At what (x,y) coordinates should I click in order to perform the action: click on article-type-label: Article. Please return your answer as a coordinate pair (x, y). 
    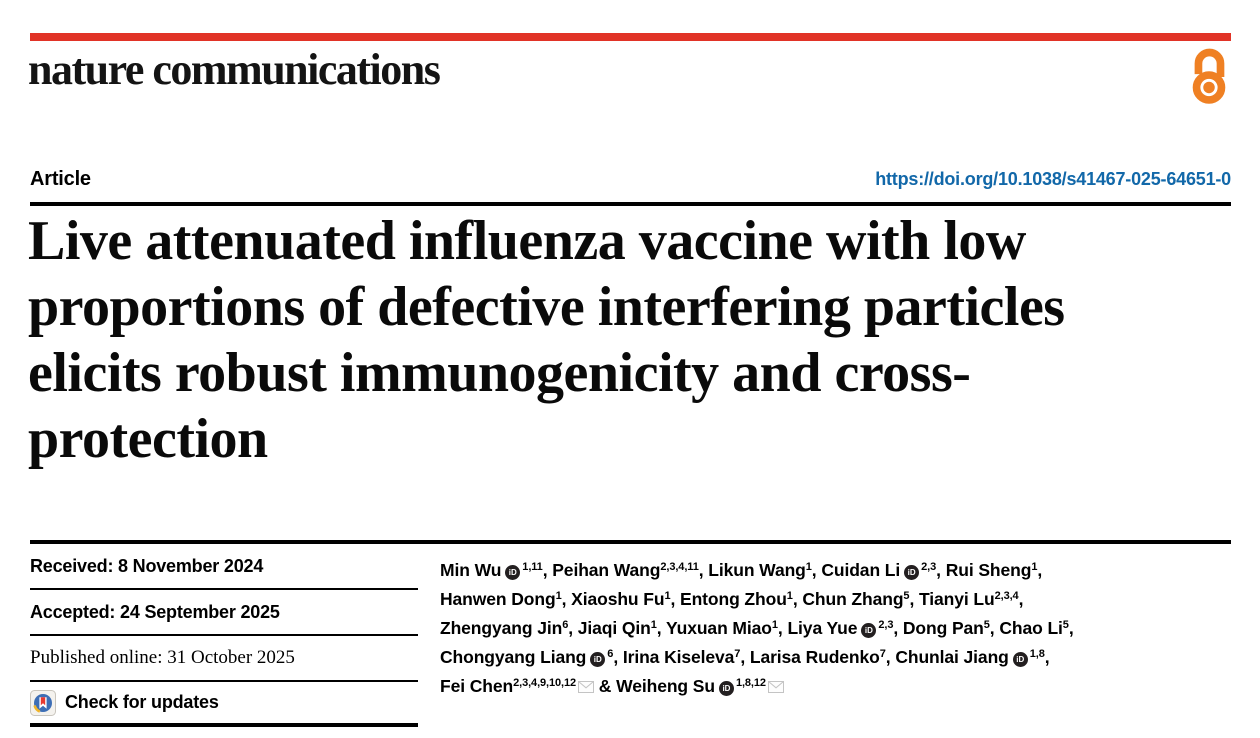
    Looking at the image, I should click on (60, 179).